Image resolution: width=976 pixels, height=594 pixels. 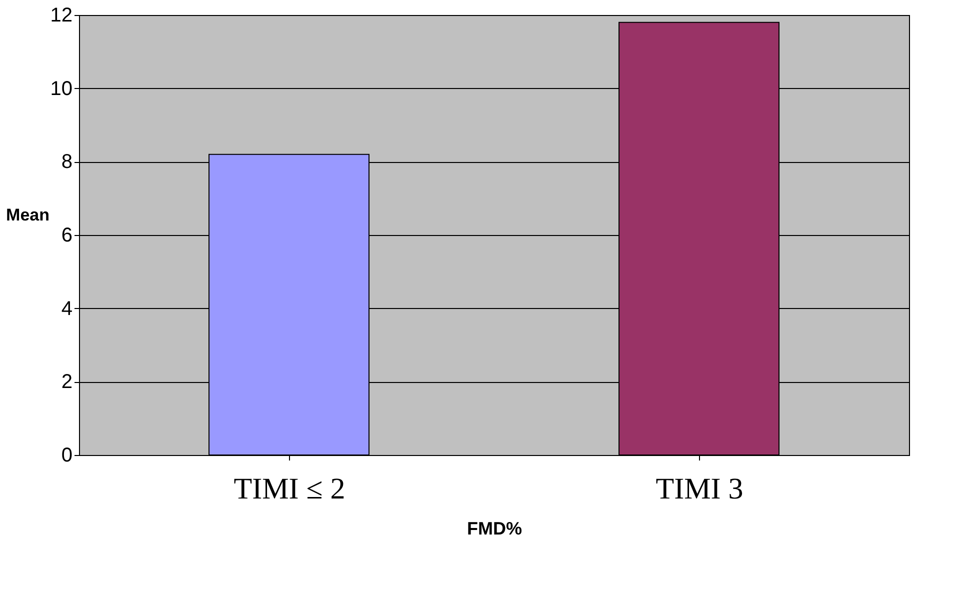 I want to click on y-tick-label: 4, so click(x=66, y=309).